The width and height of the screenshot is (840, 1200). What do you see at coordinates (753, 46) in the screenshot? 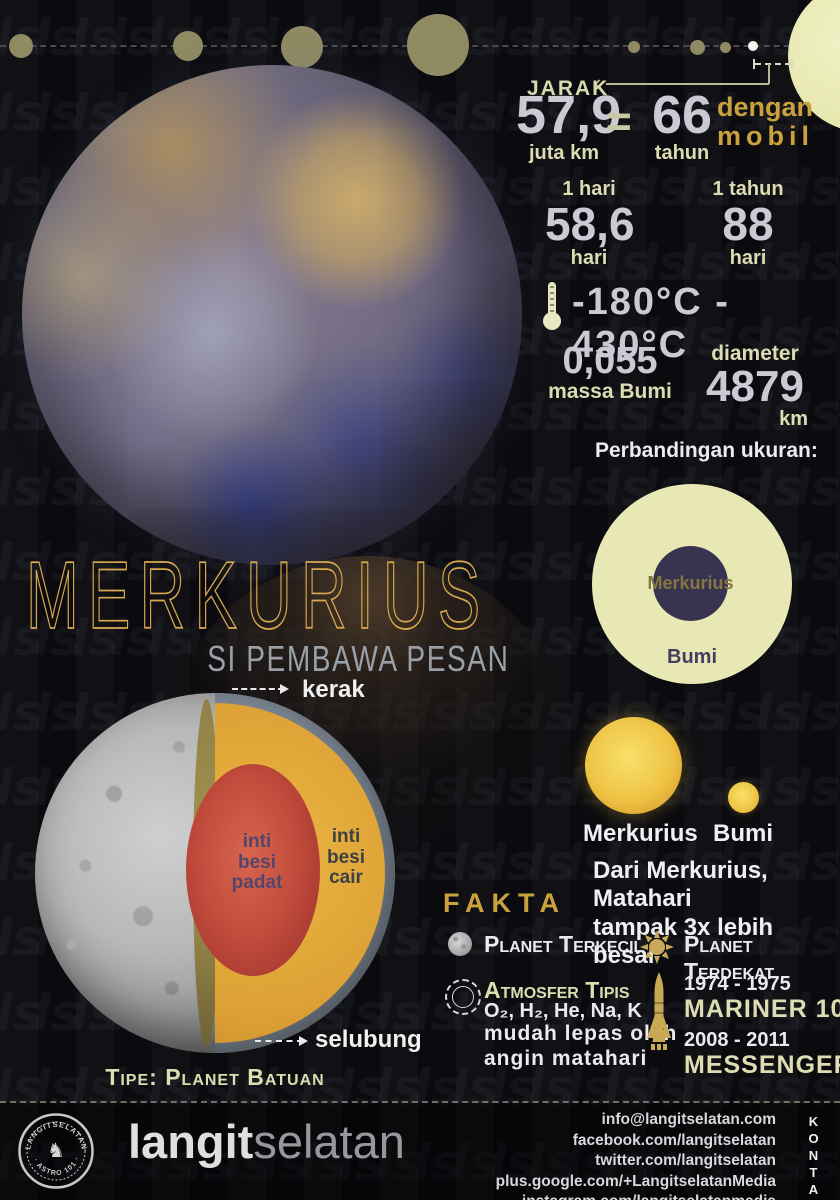
I see `mercury-dot` at bounding box center [753, 46].